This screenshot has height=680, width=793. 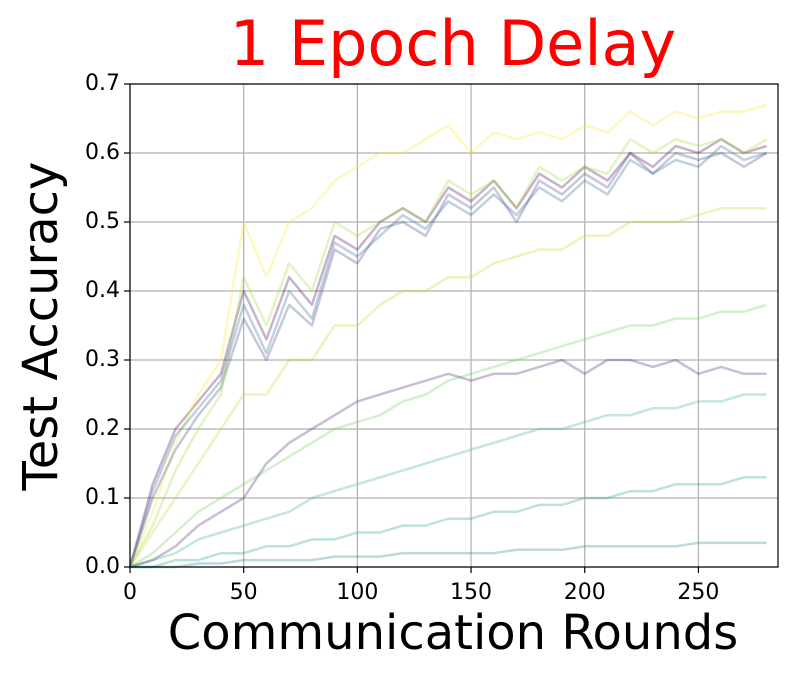 I want to click on x-tick-label: 100, so click(x=357, y=592).